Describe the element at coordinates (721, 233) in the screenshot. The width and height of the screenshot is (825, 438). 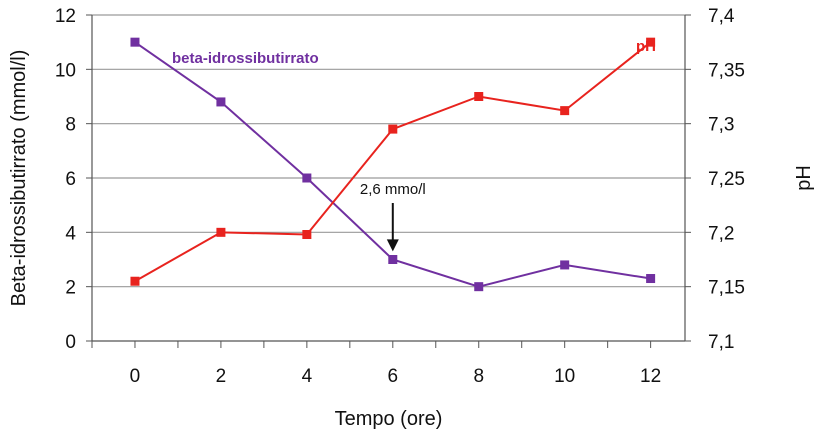
I see `y-right-tick-label: 7,2` at that location.